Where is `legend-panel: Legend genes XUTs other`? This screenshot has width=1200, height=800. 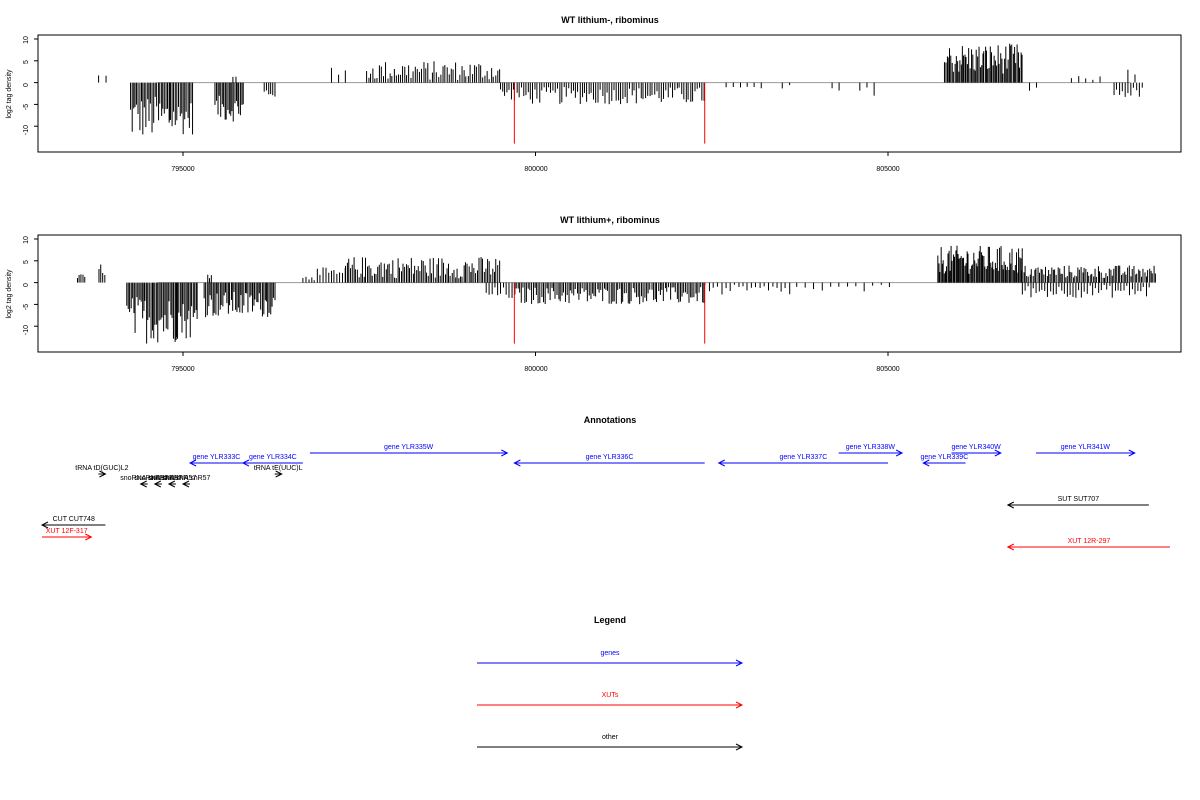 legend-panel: Legend genes XUTs other is located at coordinates (610, 683).